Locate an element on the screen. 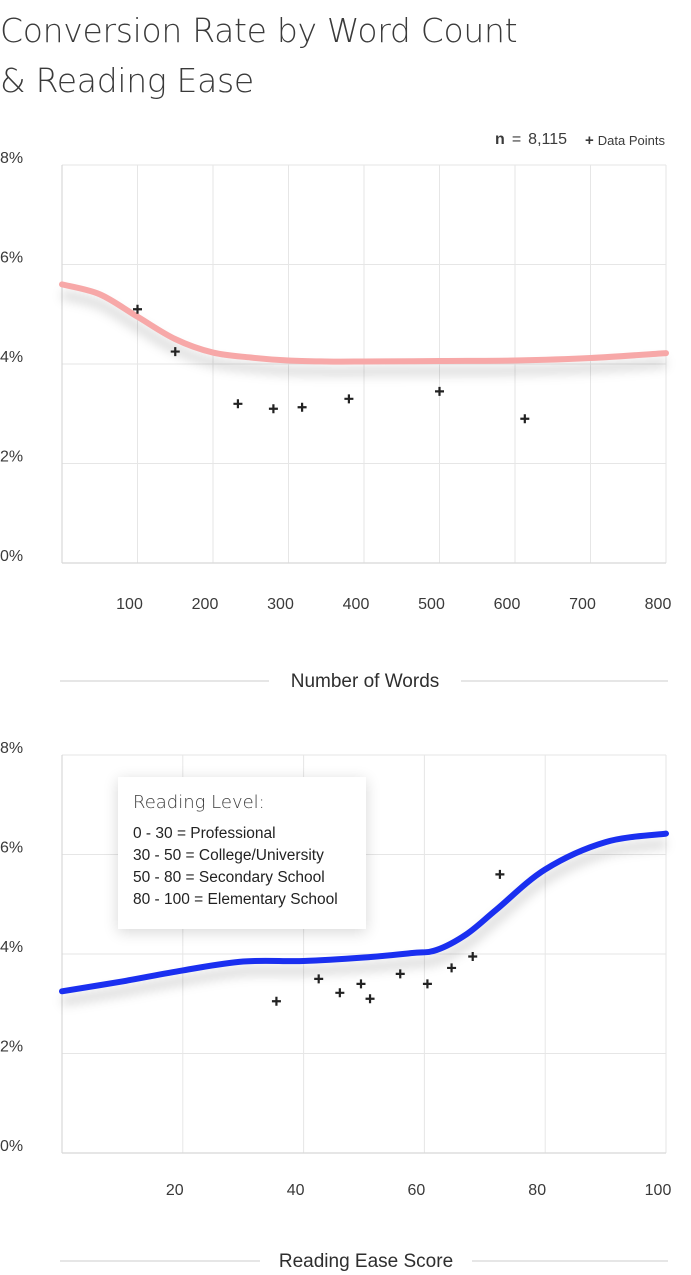  reading-level-title: Reading Level: is located at coordinates (199, 802).